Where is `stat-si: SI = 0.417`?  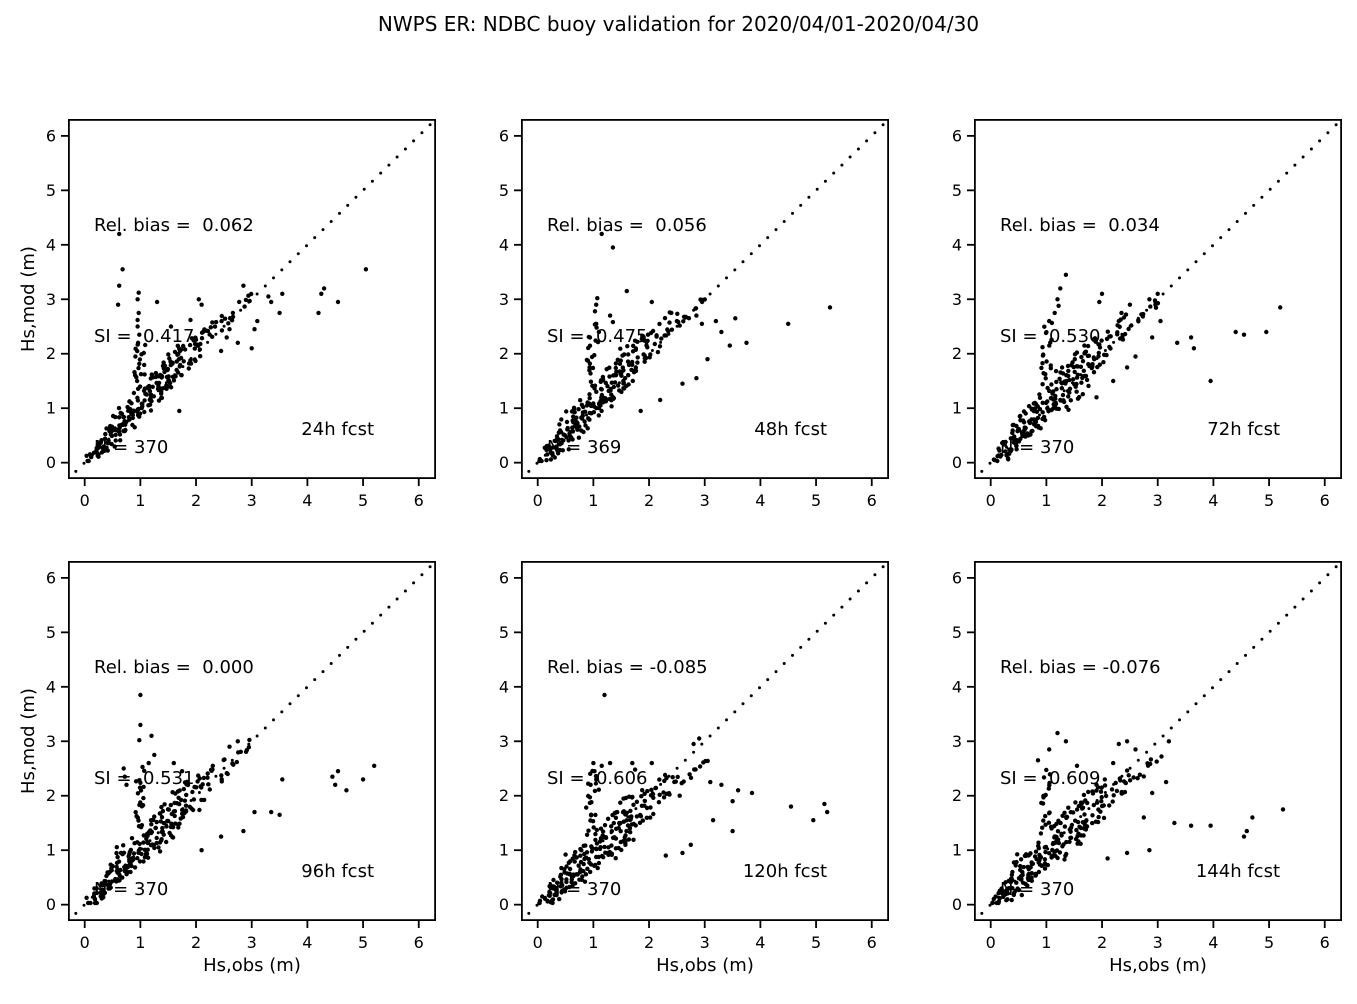 stat-si: SI = 0.417 is located at coordinates (144, 336).